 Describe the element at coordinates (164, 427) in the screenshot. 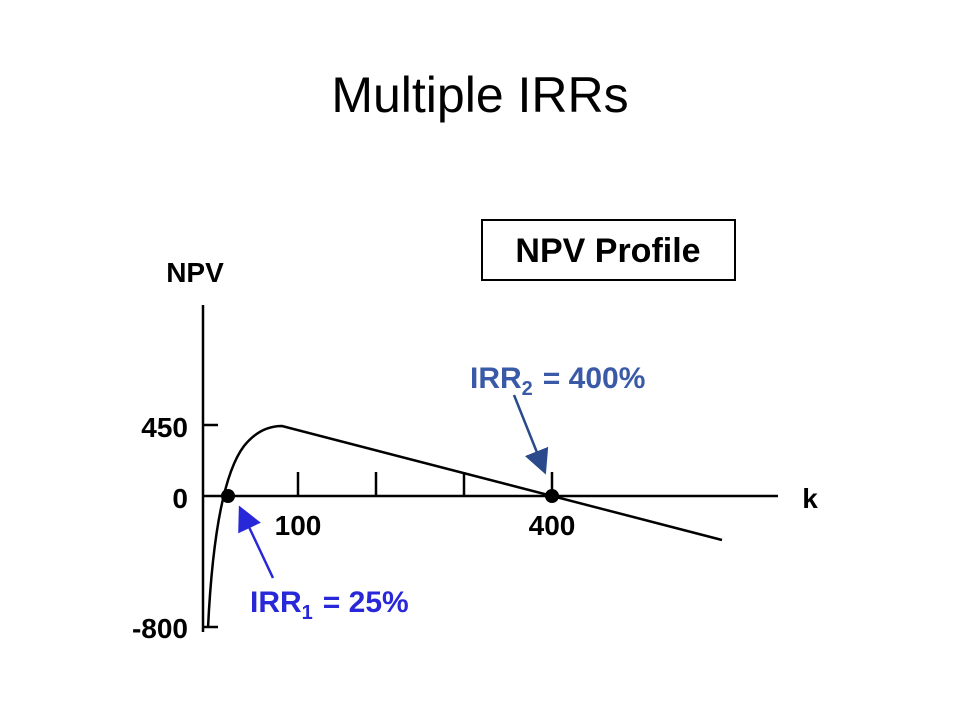

I see `y-tick-label: 450` at that location.